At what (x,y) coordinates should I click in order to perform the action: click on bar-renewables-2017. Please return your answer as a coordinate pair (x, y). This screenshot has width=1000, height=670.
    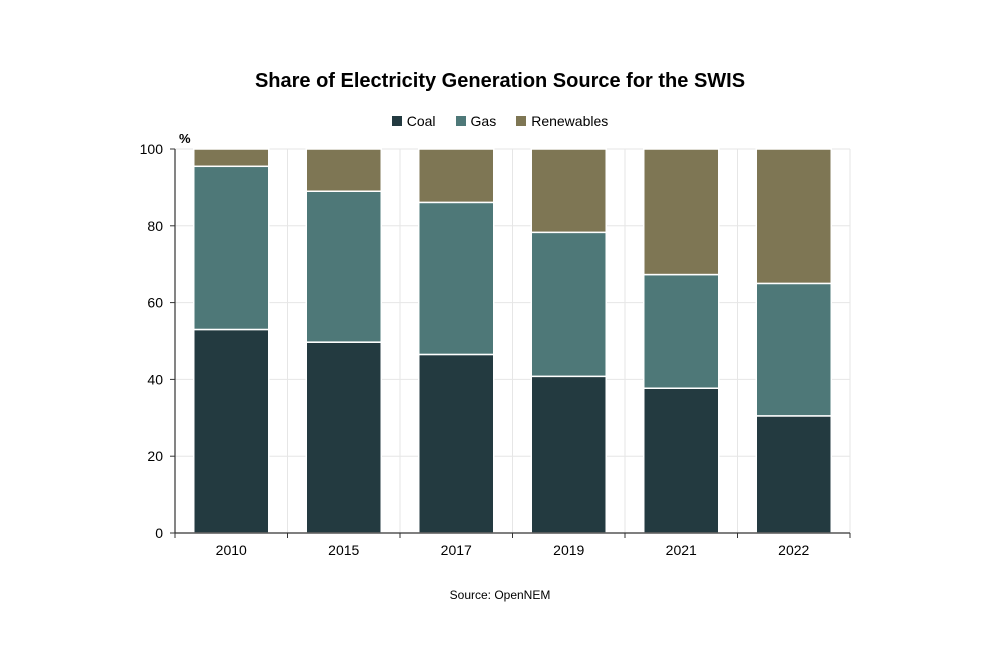
    Looking at the image, I should click on (456, 176).